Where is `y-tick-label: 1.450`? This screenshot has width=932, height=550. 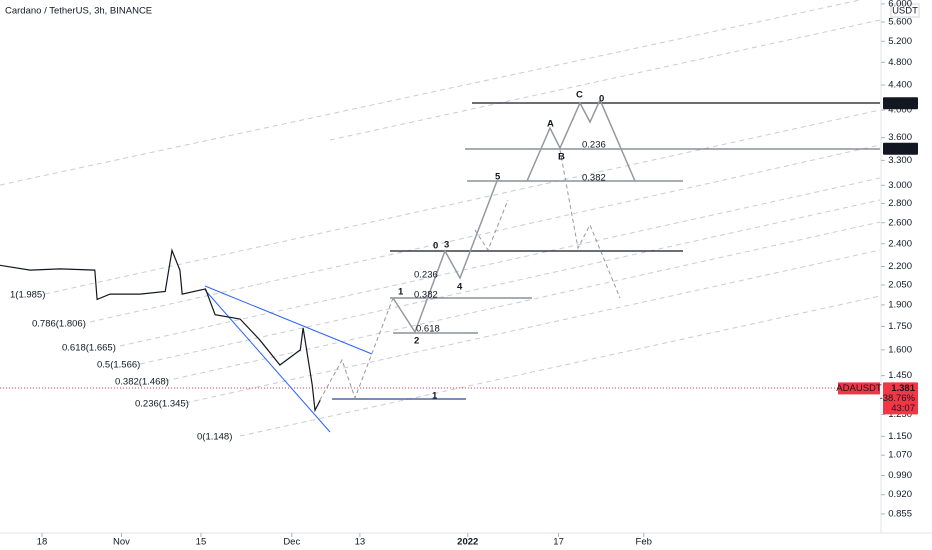
y-tick-label: 1.450 is located at coordinates (900, 375).